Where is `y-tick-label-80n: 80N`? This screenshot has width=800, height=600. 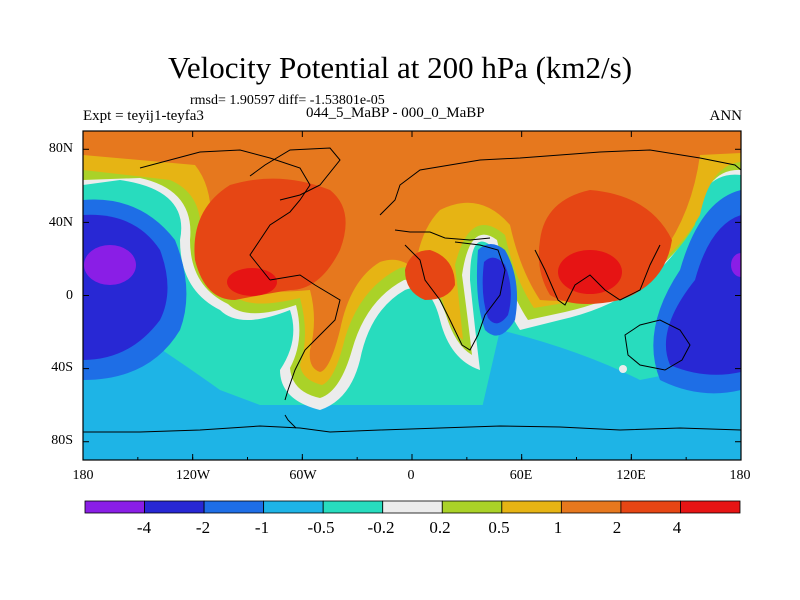 y-tick-label-80n: 80N is located at coordinates (60, 148).